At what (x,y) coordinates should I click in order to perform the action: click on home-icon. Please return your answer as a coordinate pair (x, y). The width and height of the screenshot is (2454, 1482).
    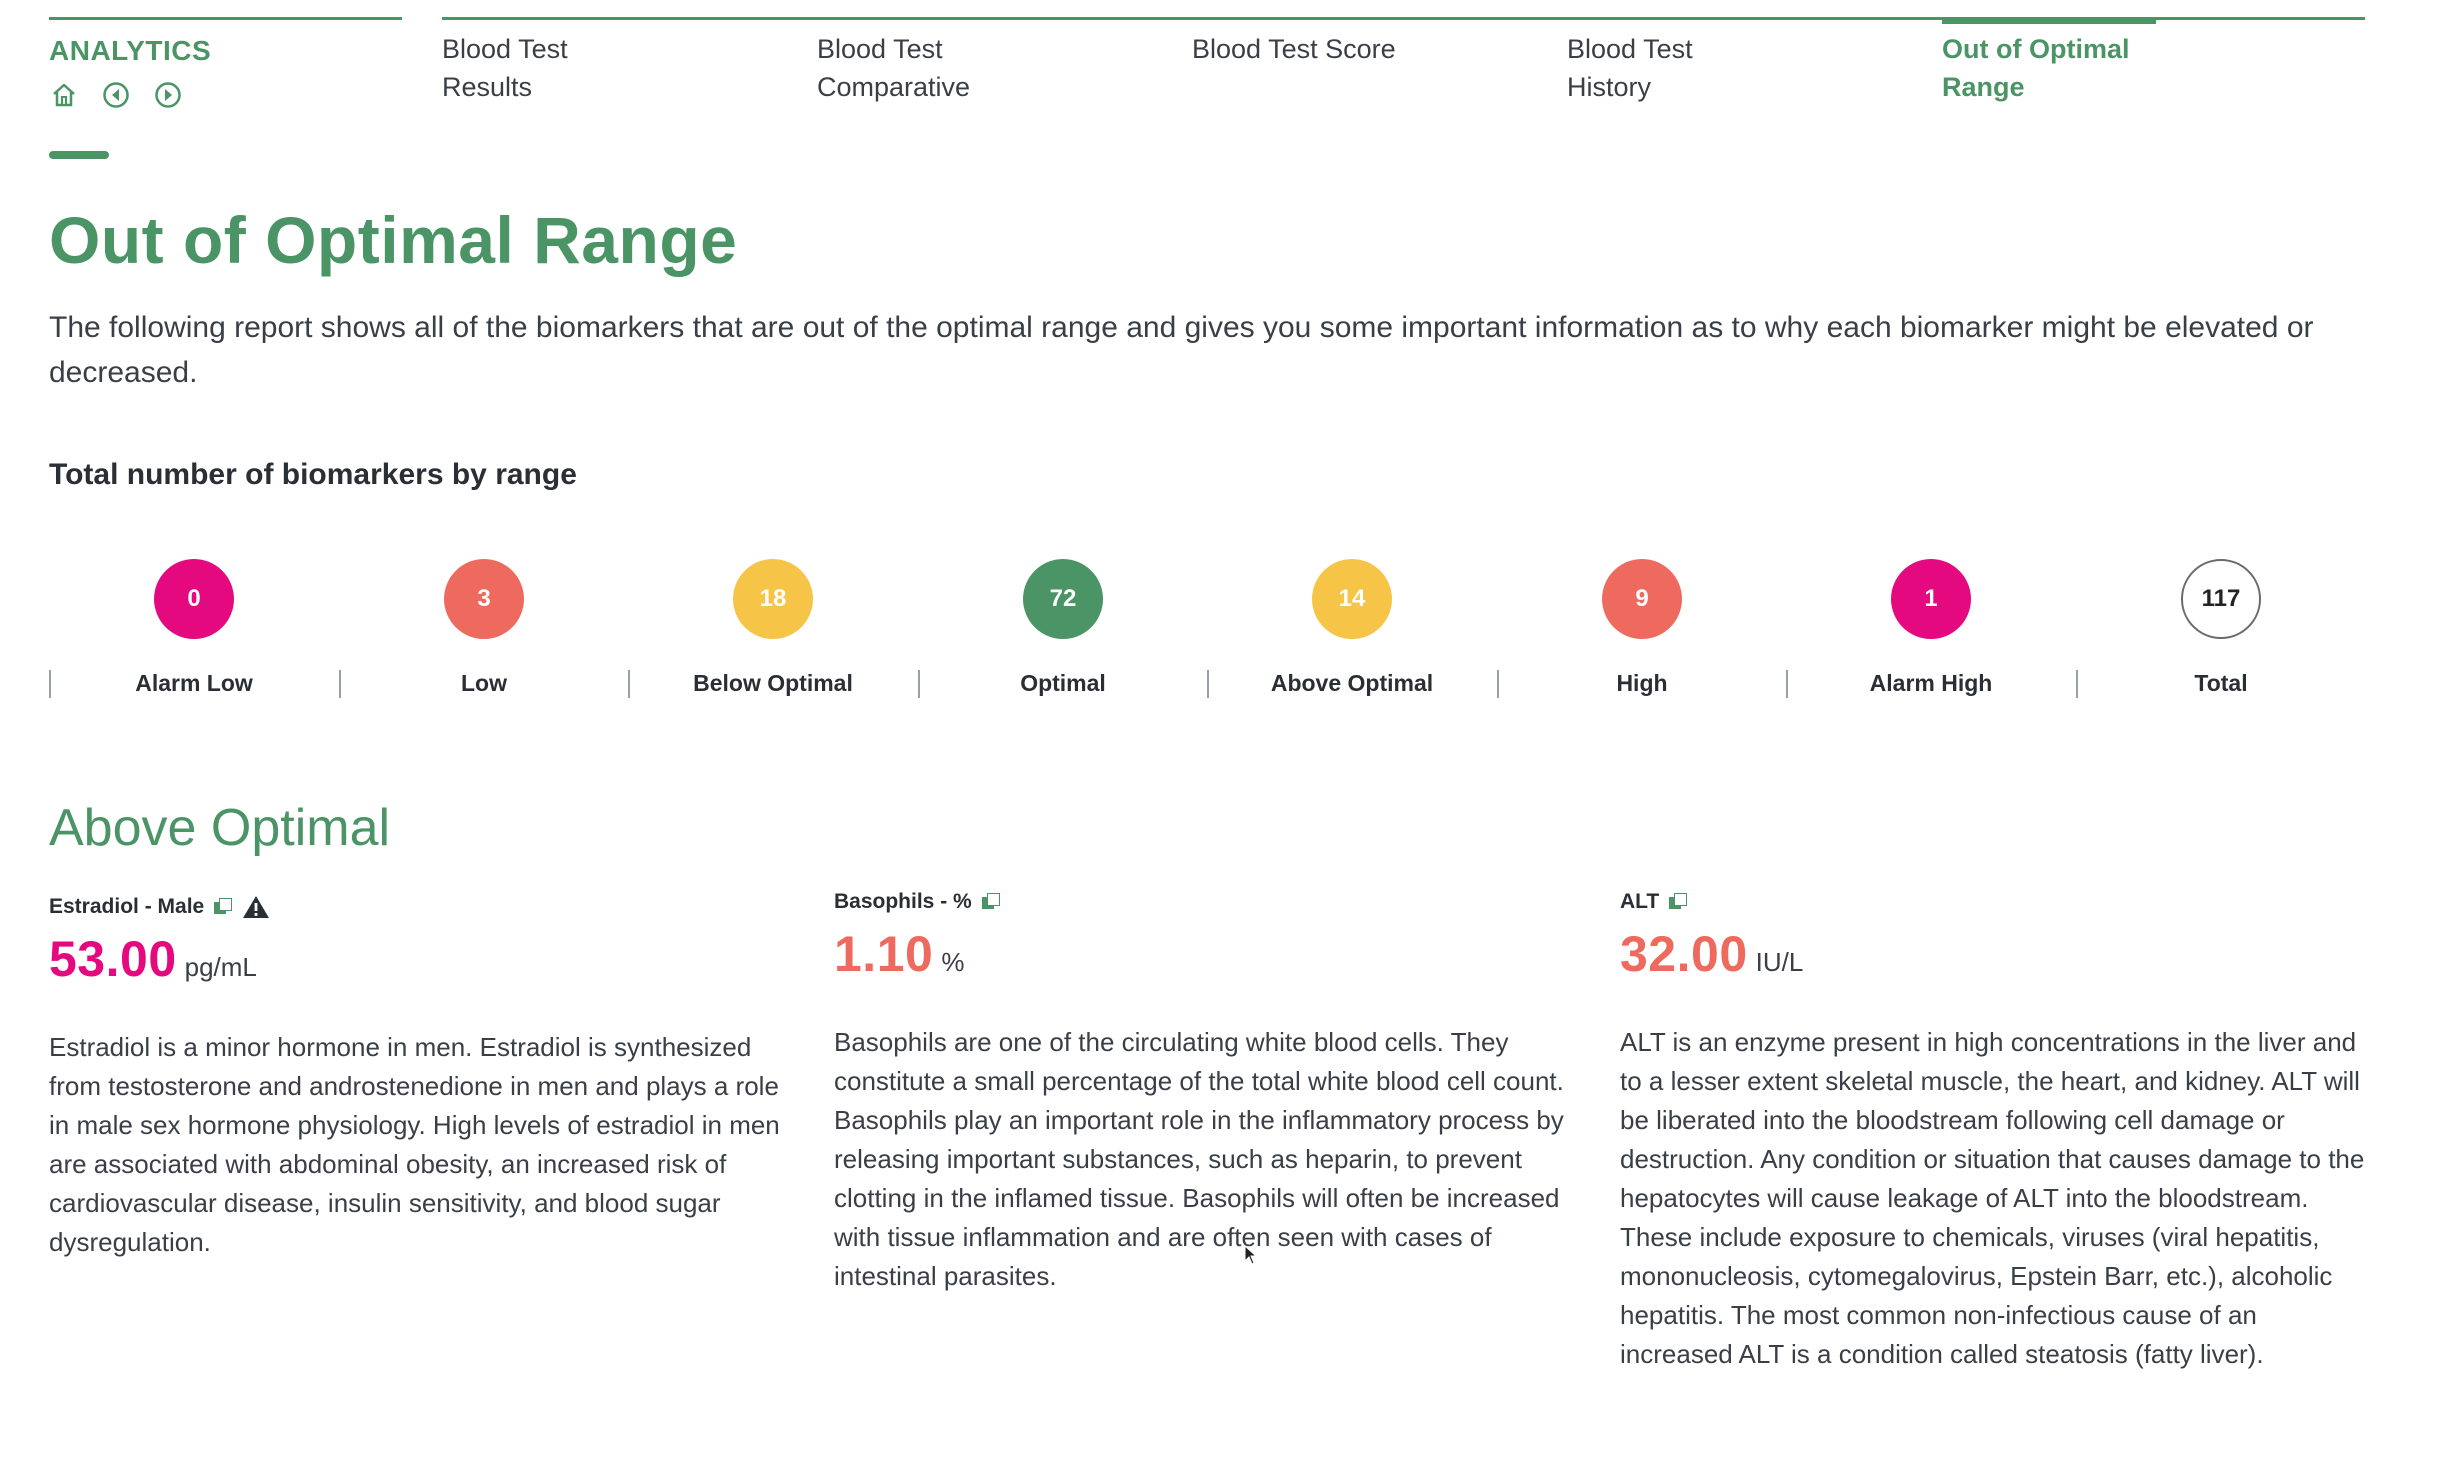
    Looking at the image, I should click on (64, 95).